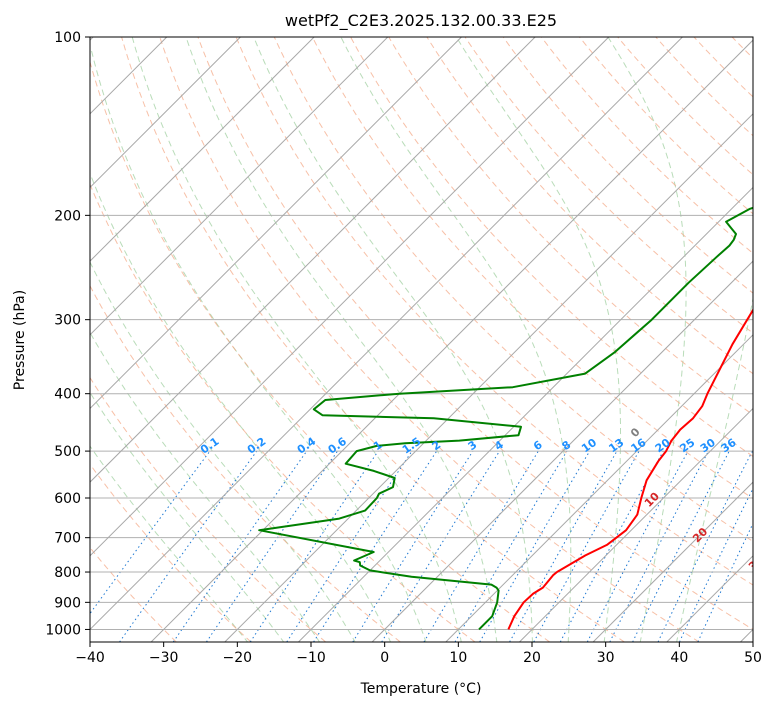  Describe the element at coordinates (164, 658) in the screenshot. I see `x-tick-label: −30` at that location.